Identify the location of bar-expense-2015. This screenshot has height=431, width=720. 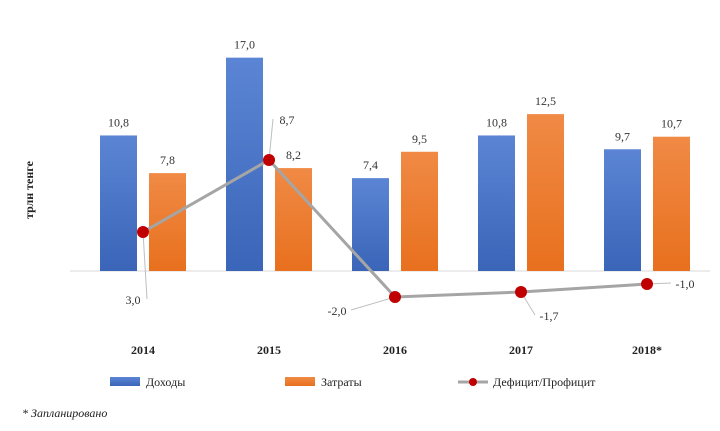
(293, 219).